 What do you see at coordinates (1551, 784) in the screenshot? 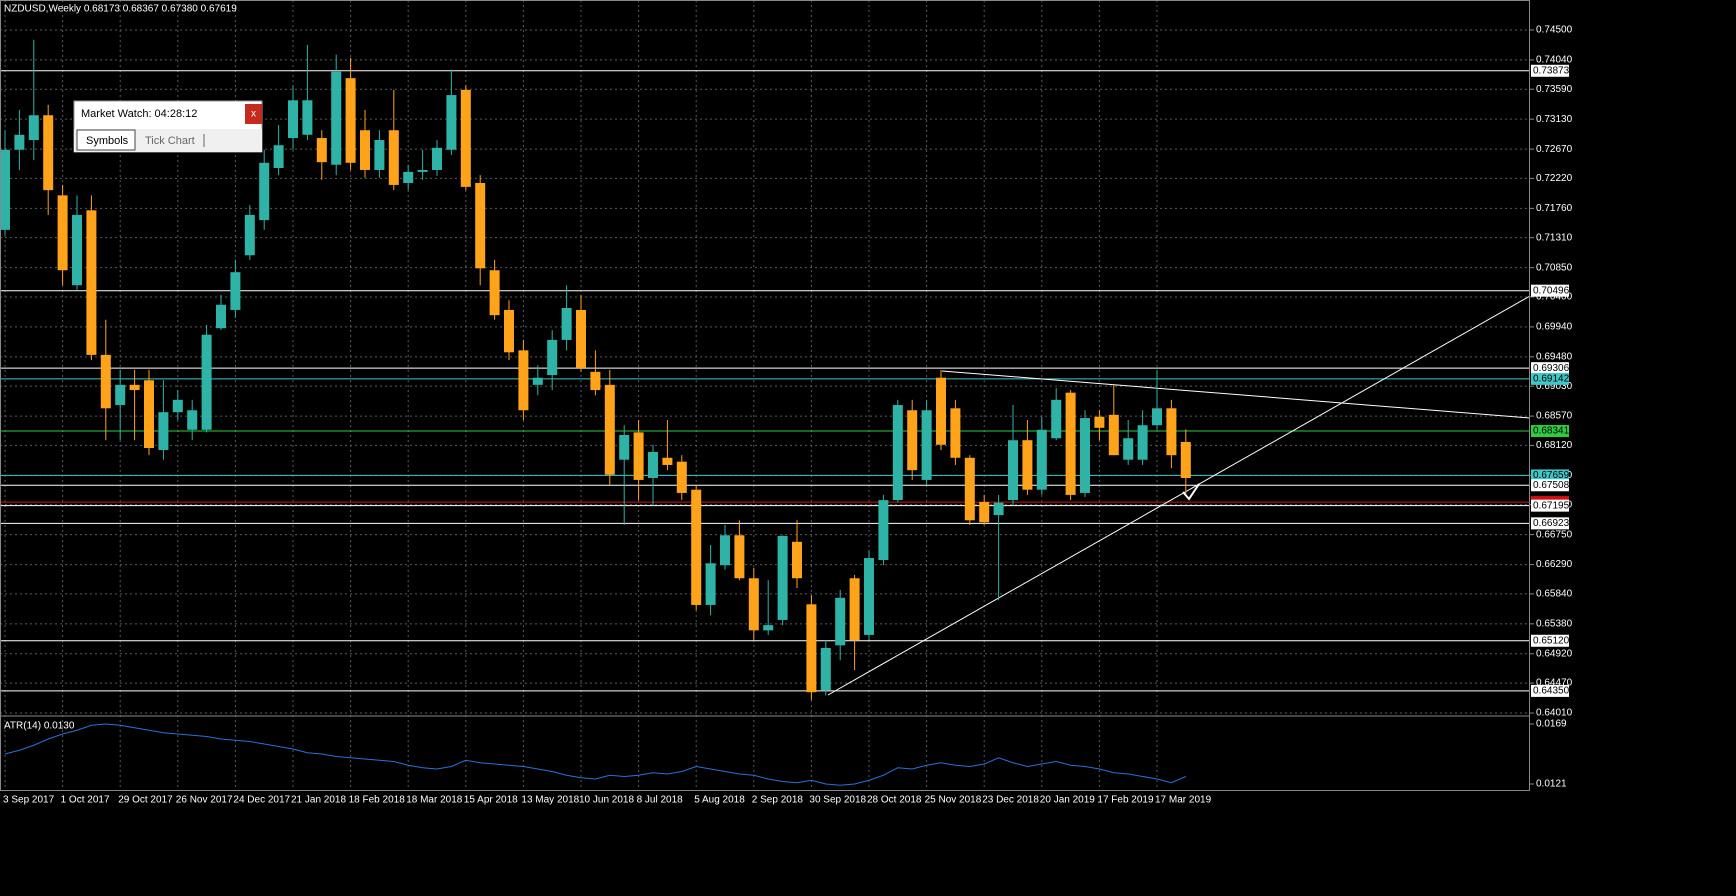
I see `y-tick-label: 0.0121` at bounding box center [1551, 784].